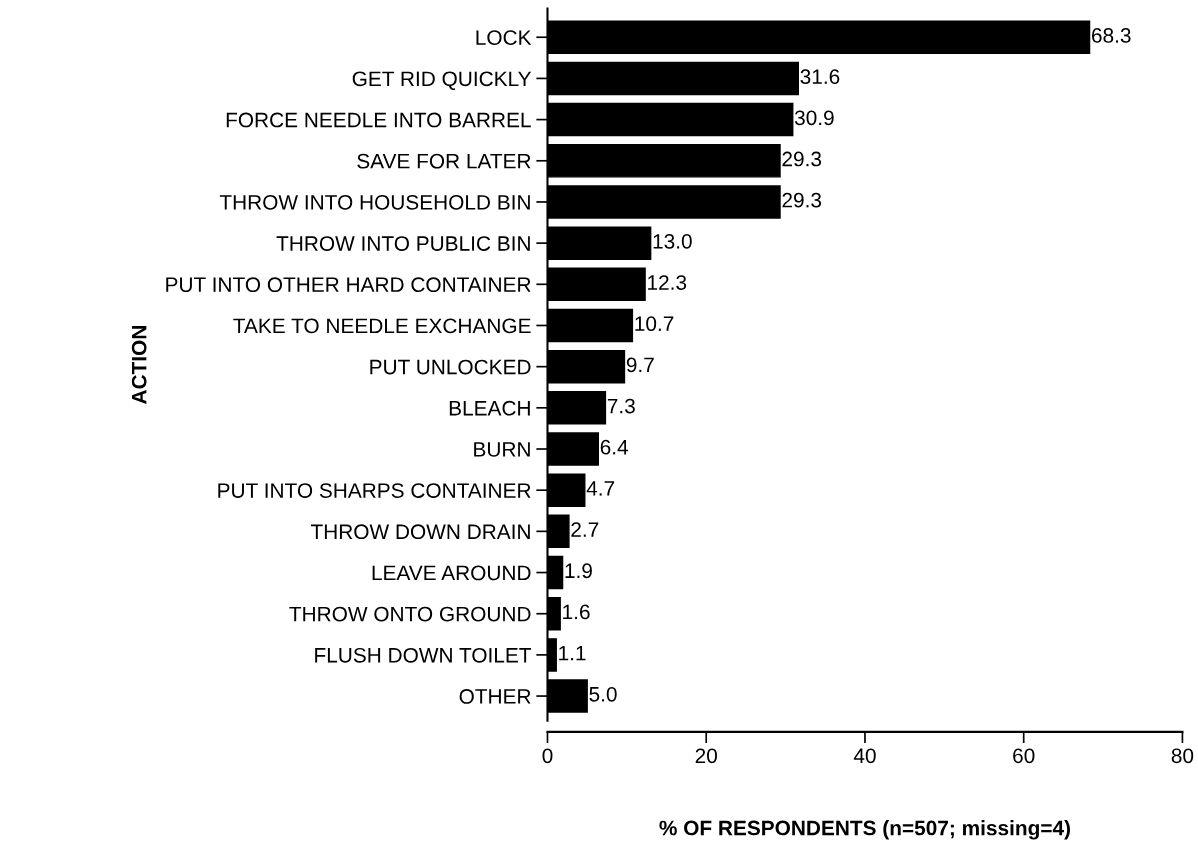 Image resolution: width=1198 pixels, height=843 pixels. Describe the element at coordinates (585, 529) in the screenshot. I see `data-label: 2.7` at that location.